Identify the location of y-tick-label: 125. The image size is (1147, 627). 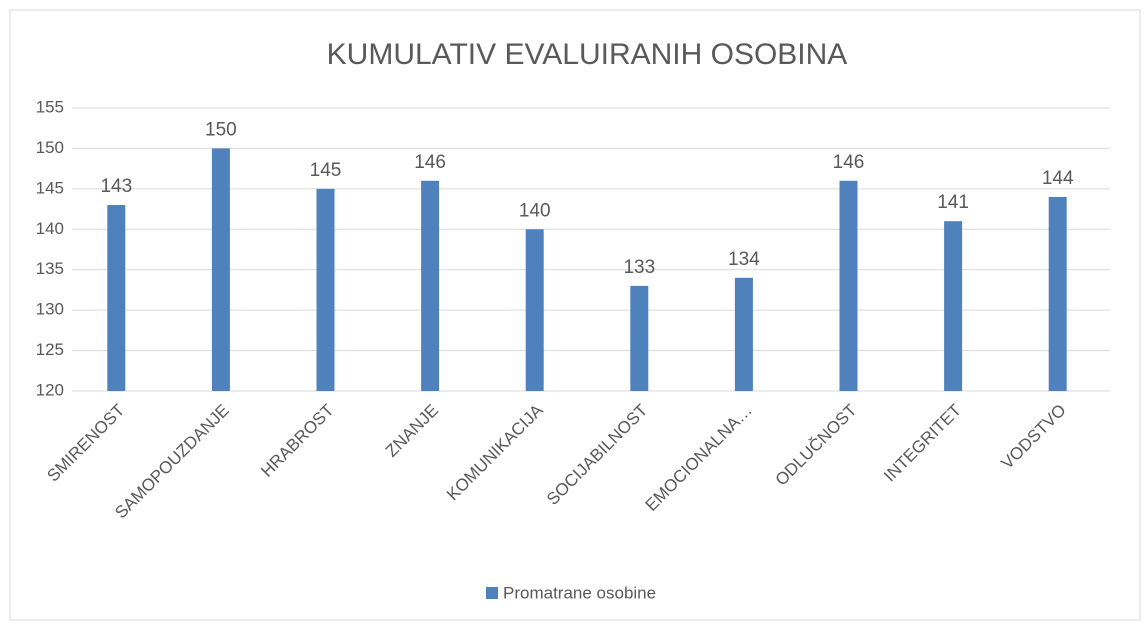
(50, 349).